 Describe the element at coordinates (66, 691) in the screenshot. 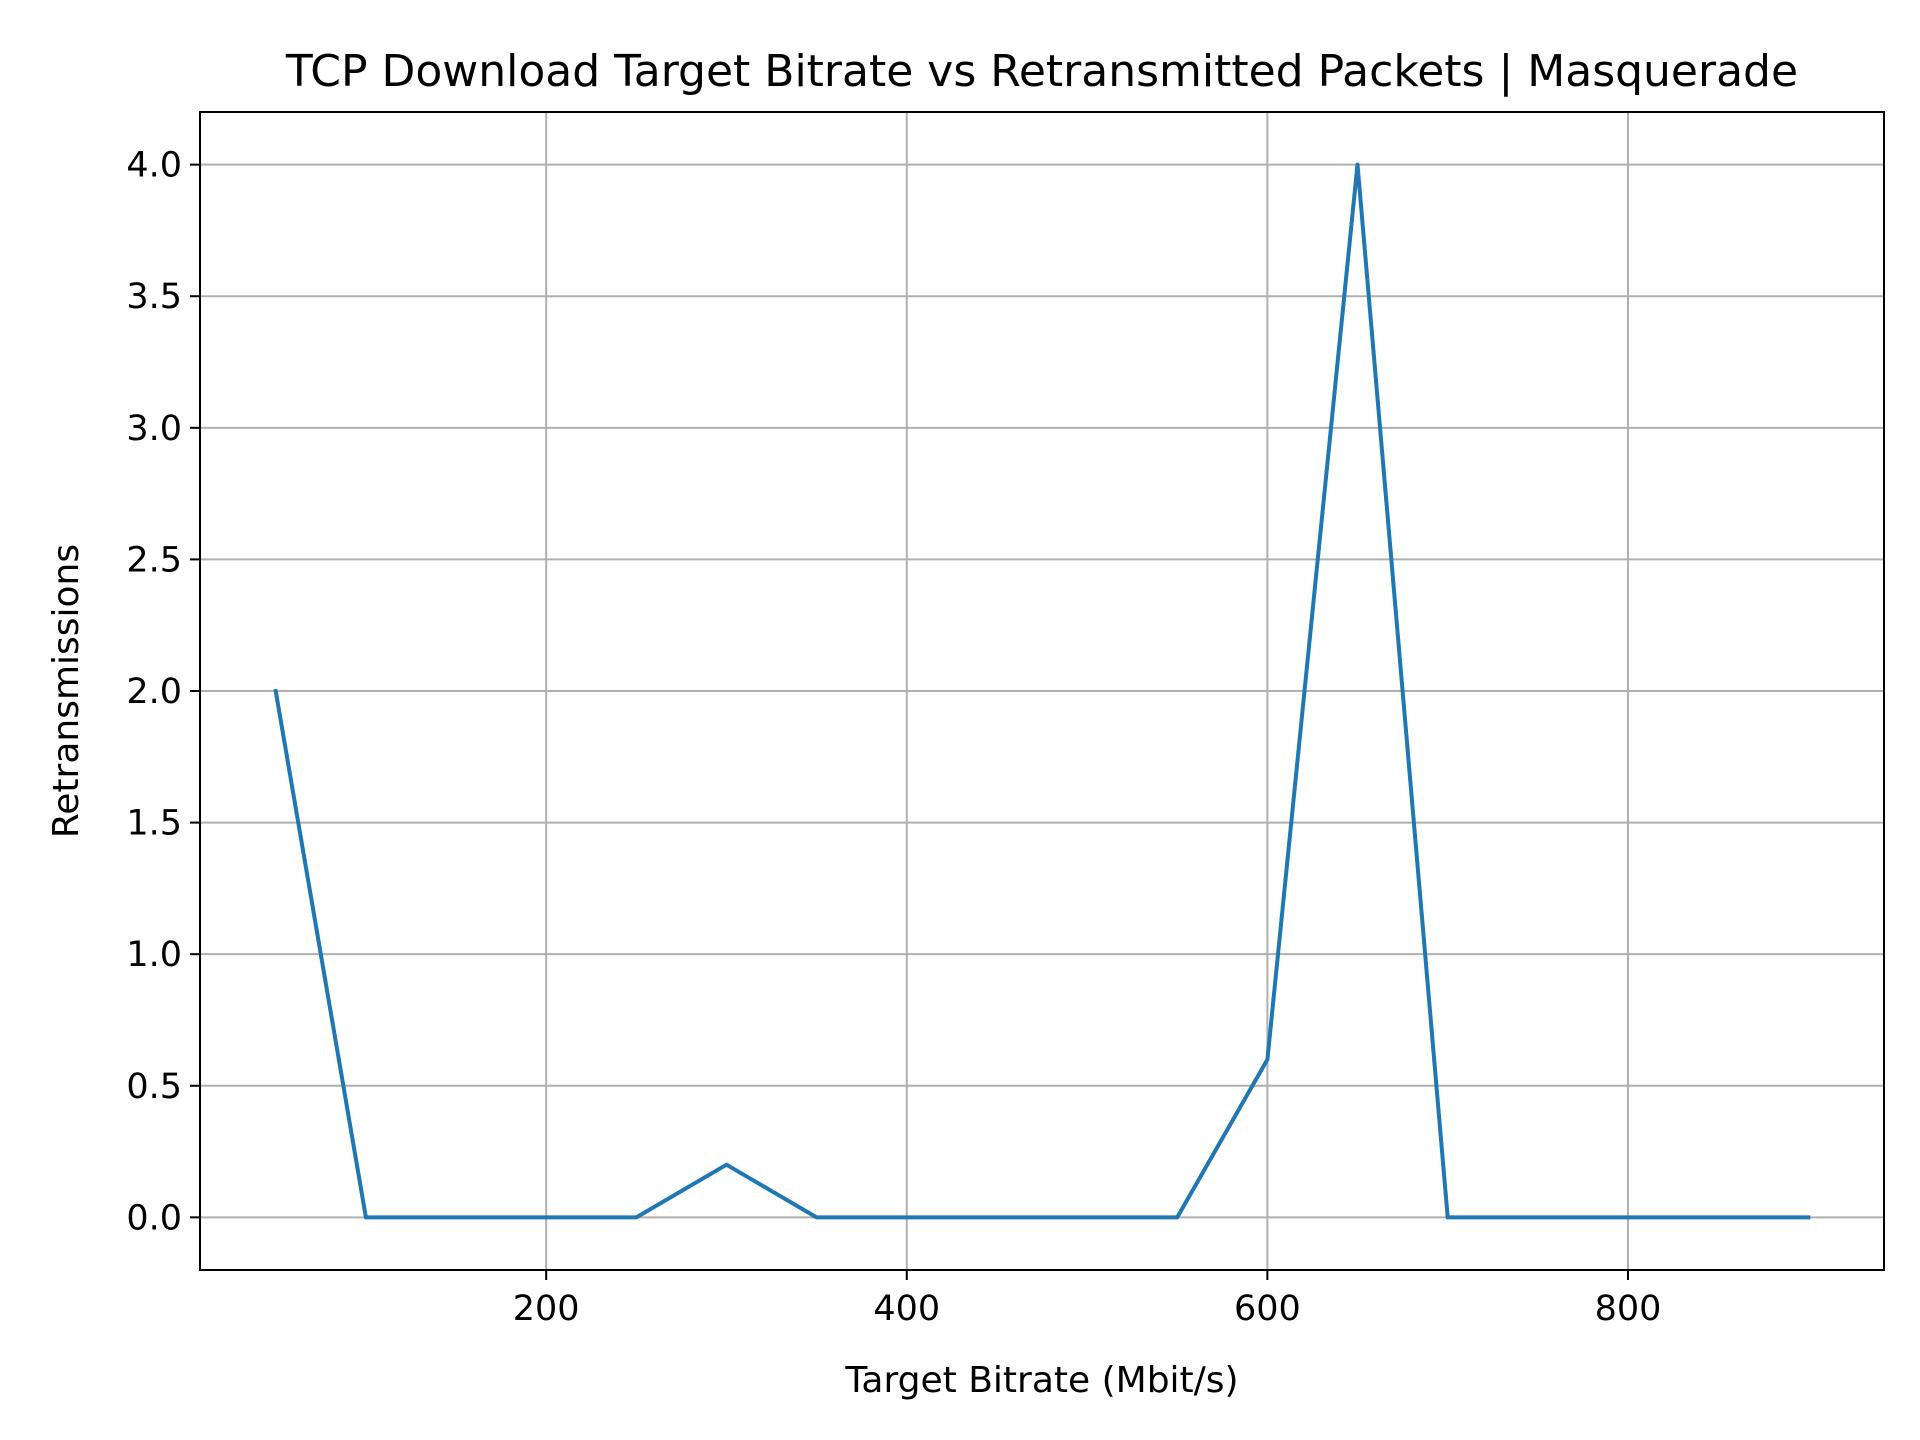

I see `y-axis-label: Retransmissions` at that location.